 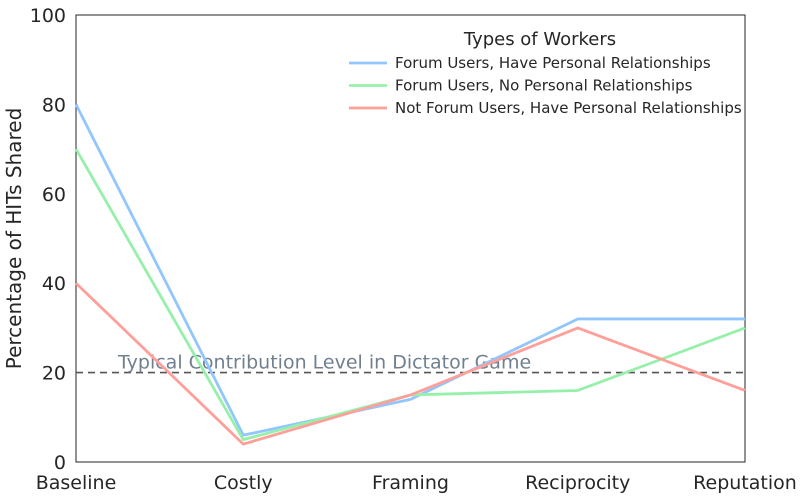 I want to click on legend-label: Forum Users, Have Personal Relationships, so click(x=553, y=63).